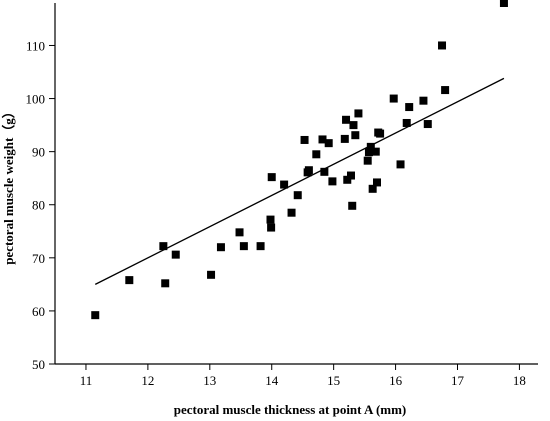 The height and width of the screenshot is (421, 550). What do you see at coordinates (86, 380) in the screenshot?
I see `x-tick-label: 11` at bounding box center [86, 380].